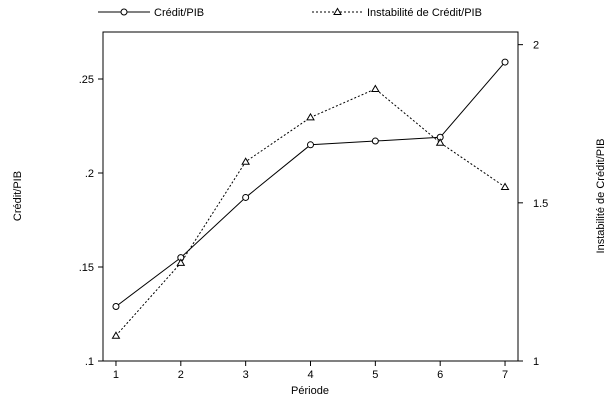 The width and height of the screenshot is (608, 401). Describe the element at coordinates (181, 375) in the screenshot. I see `x-tick-label: 2` at that location.